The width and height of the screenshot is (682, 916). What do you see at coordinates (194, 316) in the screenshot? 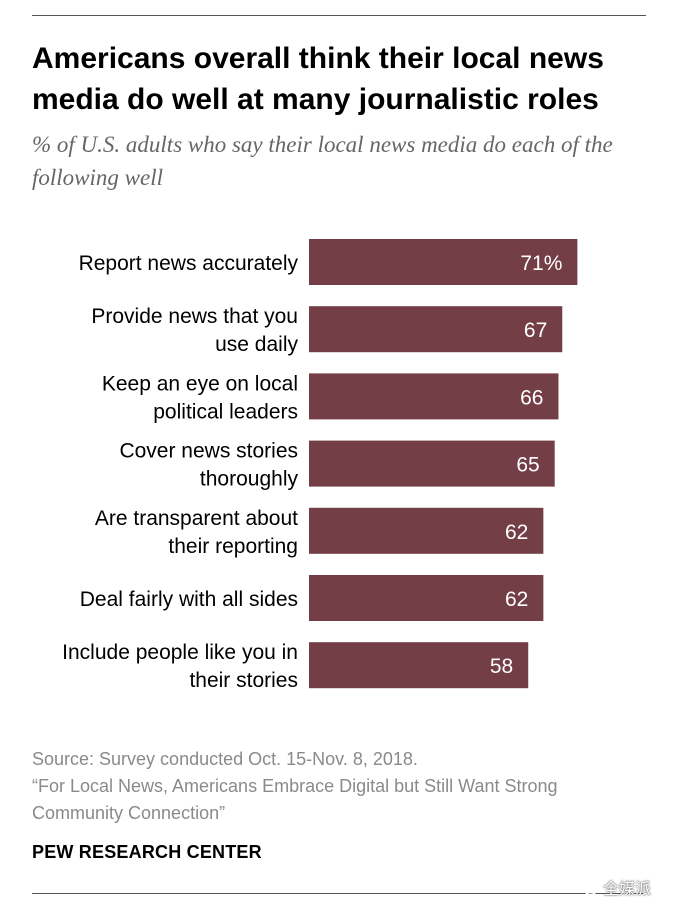
I see `category-label-2-line-1: Provide news that you` at bounding box center [194, 316].